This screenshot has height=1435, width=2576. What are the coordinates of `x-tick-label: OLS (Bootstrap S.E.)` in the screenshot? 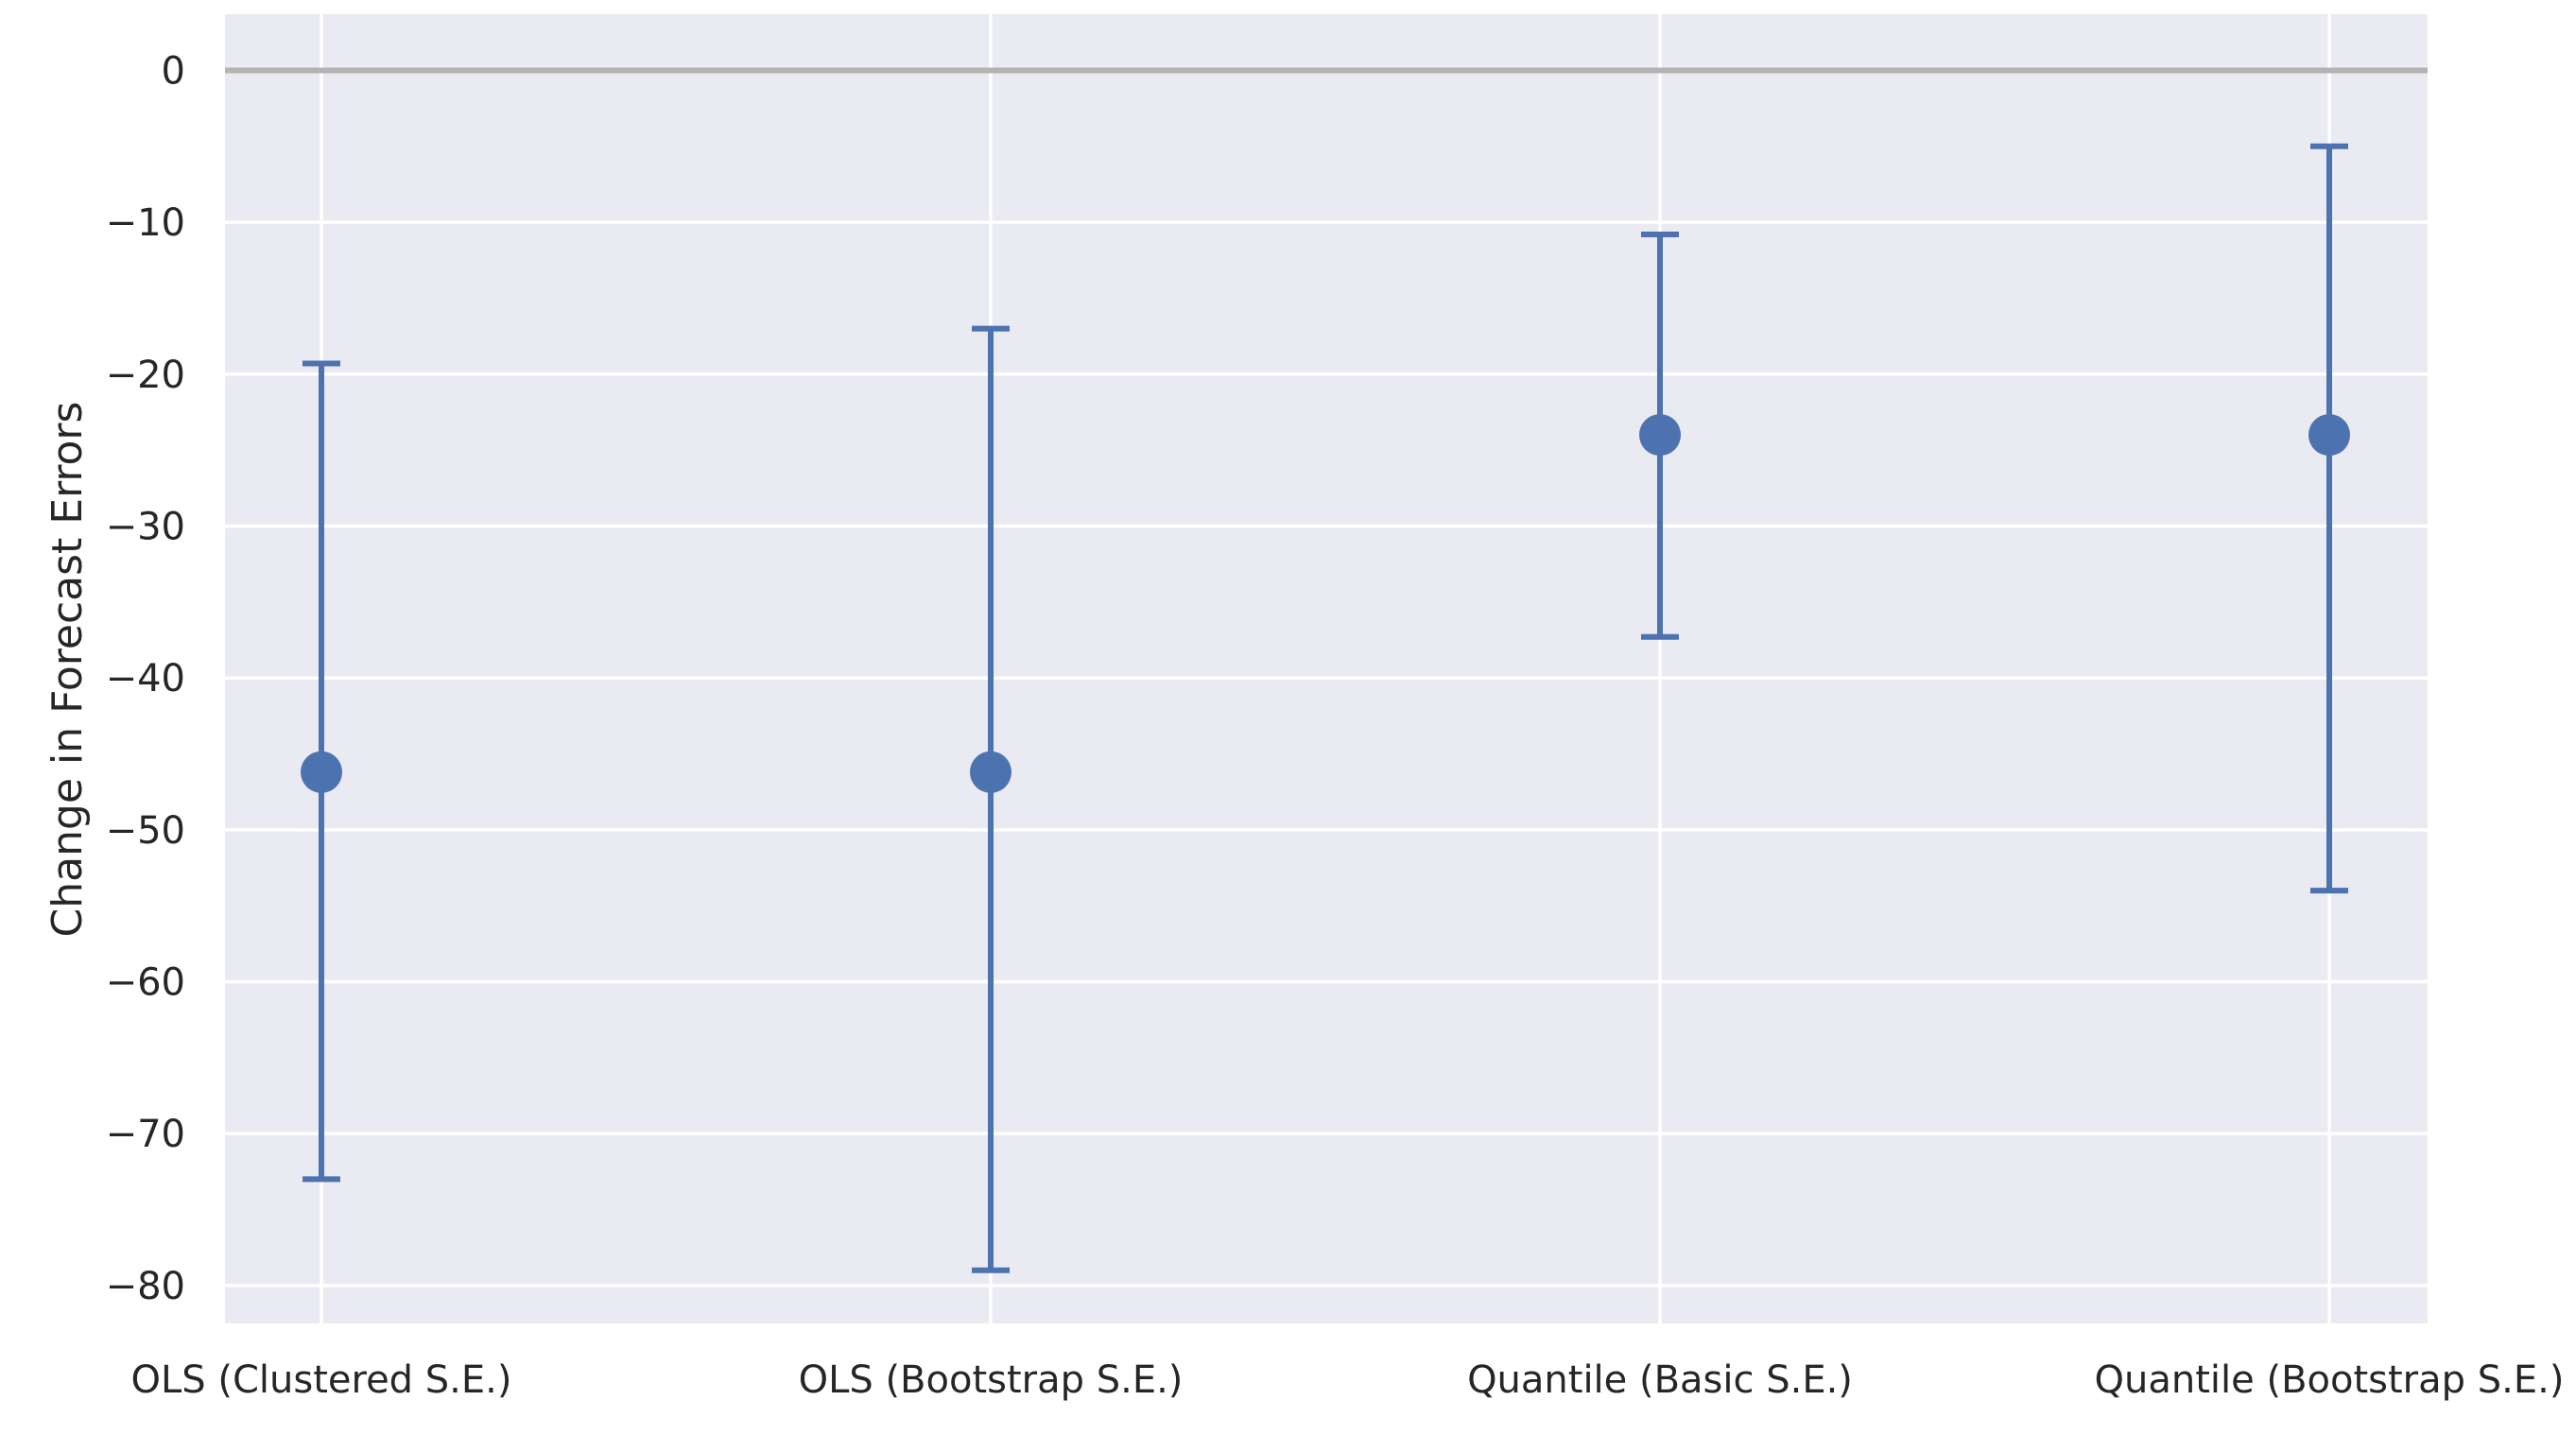 It's located at (992, 1380).